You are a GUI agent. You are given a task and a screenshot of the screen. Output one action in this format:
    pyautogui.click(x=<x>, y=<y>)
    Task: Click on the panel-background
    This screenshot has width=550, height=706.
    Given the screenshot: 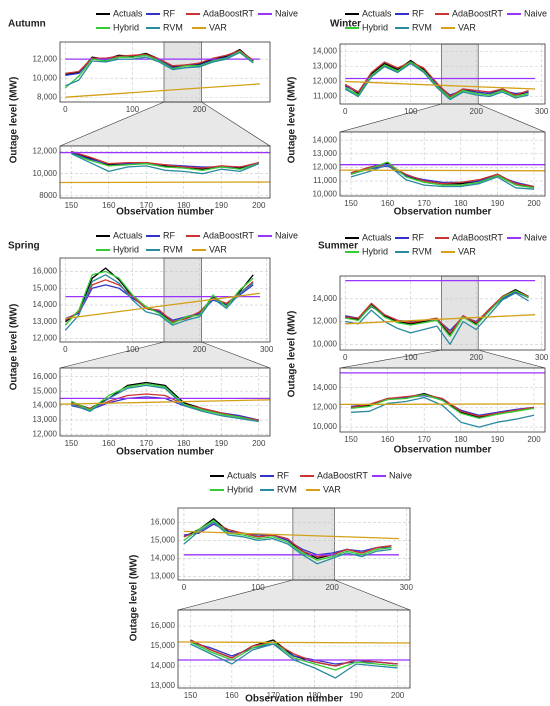 What is the action you would take?
    pyautogui.click(x=165, y=172)
    